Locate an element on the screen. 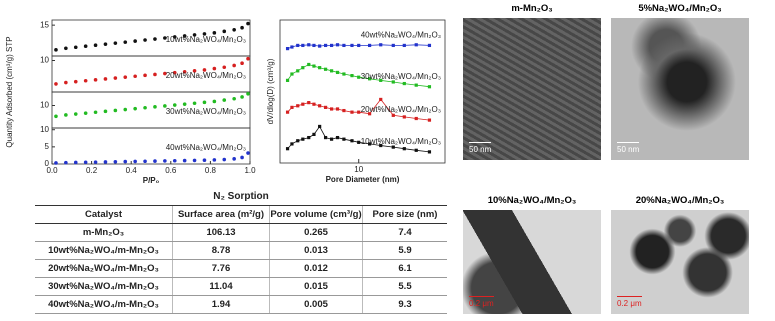 The width and height of the screenshot is (775, 321). table-row: 20wt%Na₂WO₄/m-Mn₂O₃ 7.76 0.012 6.1 is located at coordinates (241, 268).